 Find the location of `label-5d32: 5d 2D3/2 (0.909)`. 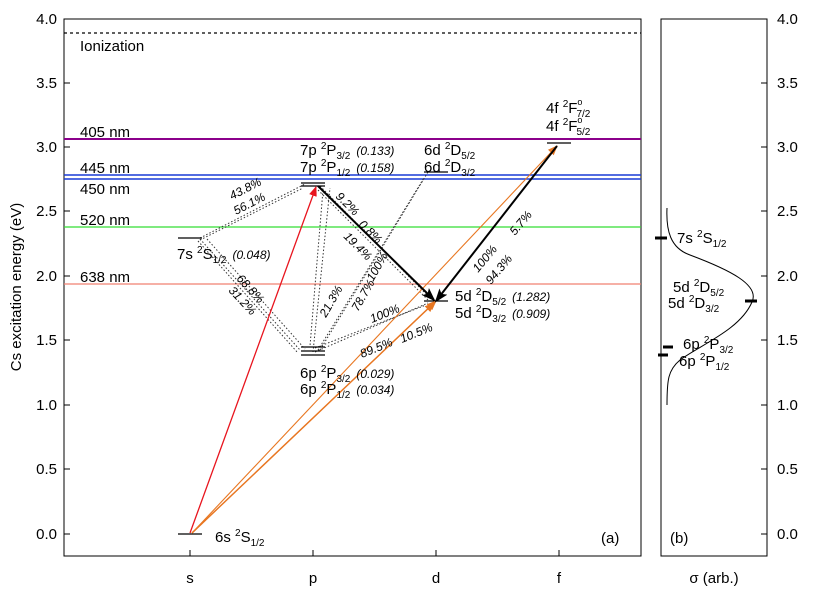

label-5d32: 5d 2D3/2 (0.909) is located at coordinates (502, 314).